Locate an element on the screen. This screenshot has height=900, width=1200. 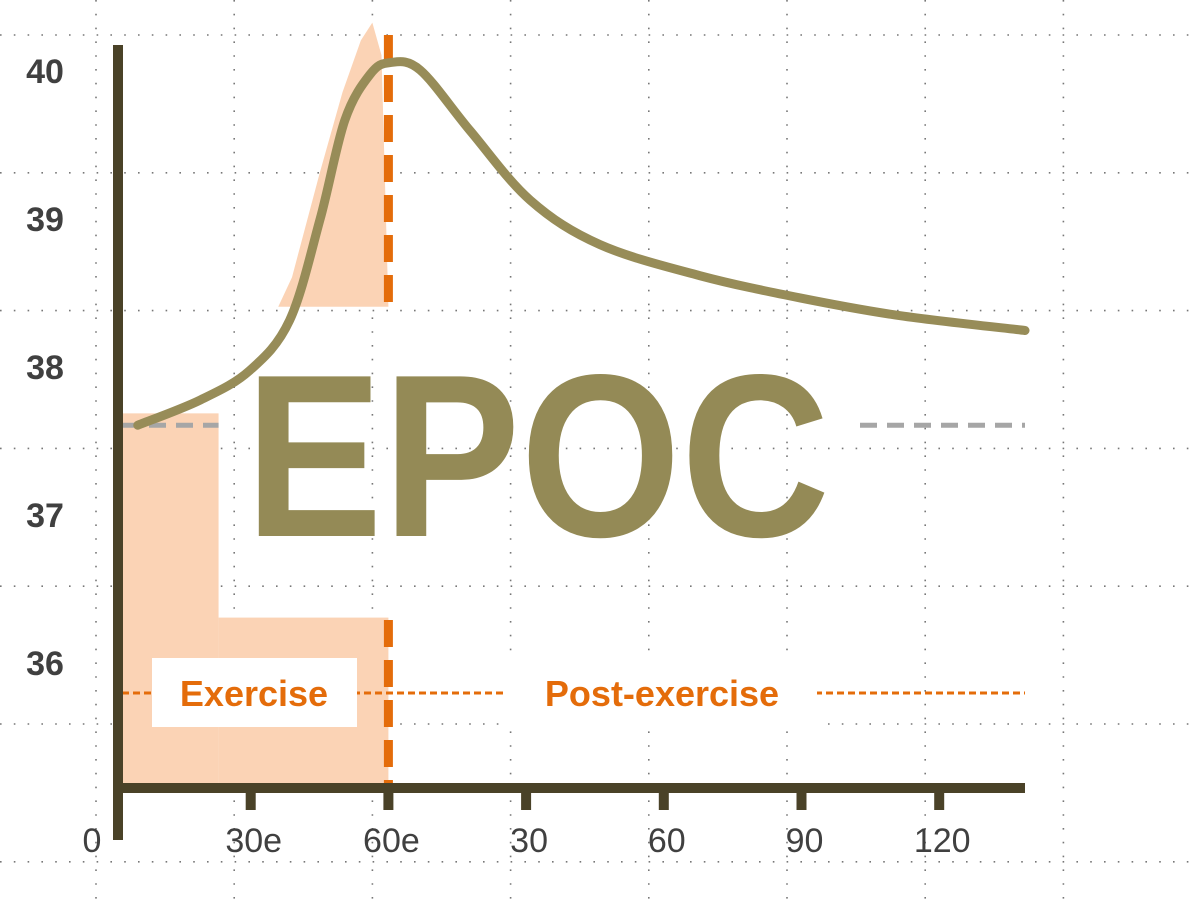
shaded-region is located at coordinates (170, 600).